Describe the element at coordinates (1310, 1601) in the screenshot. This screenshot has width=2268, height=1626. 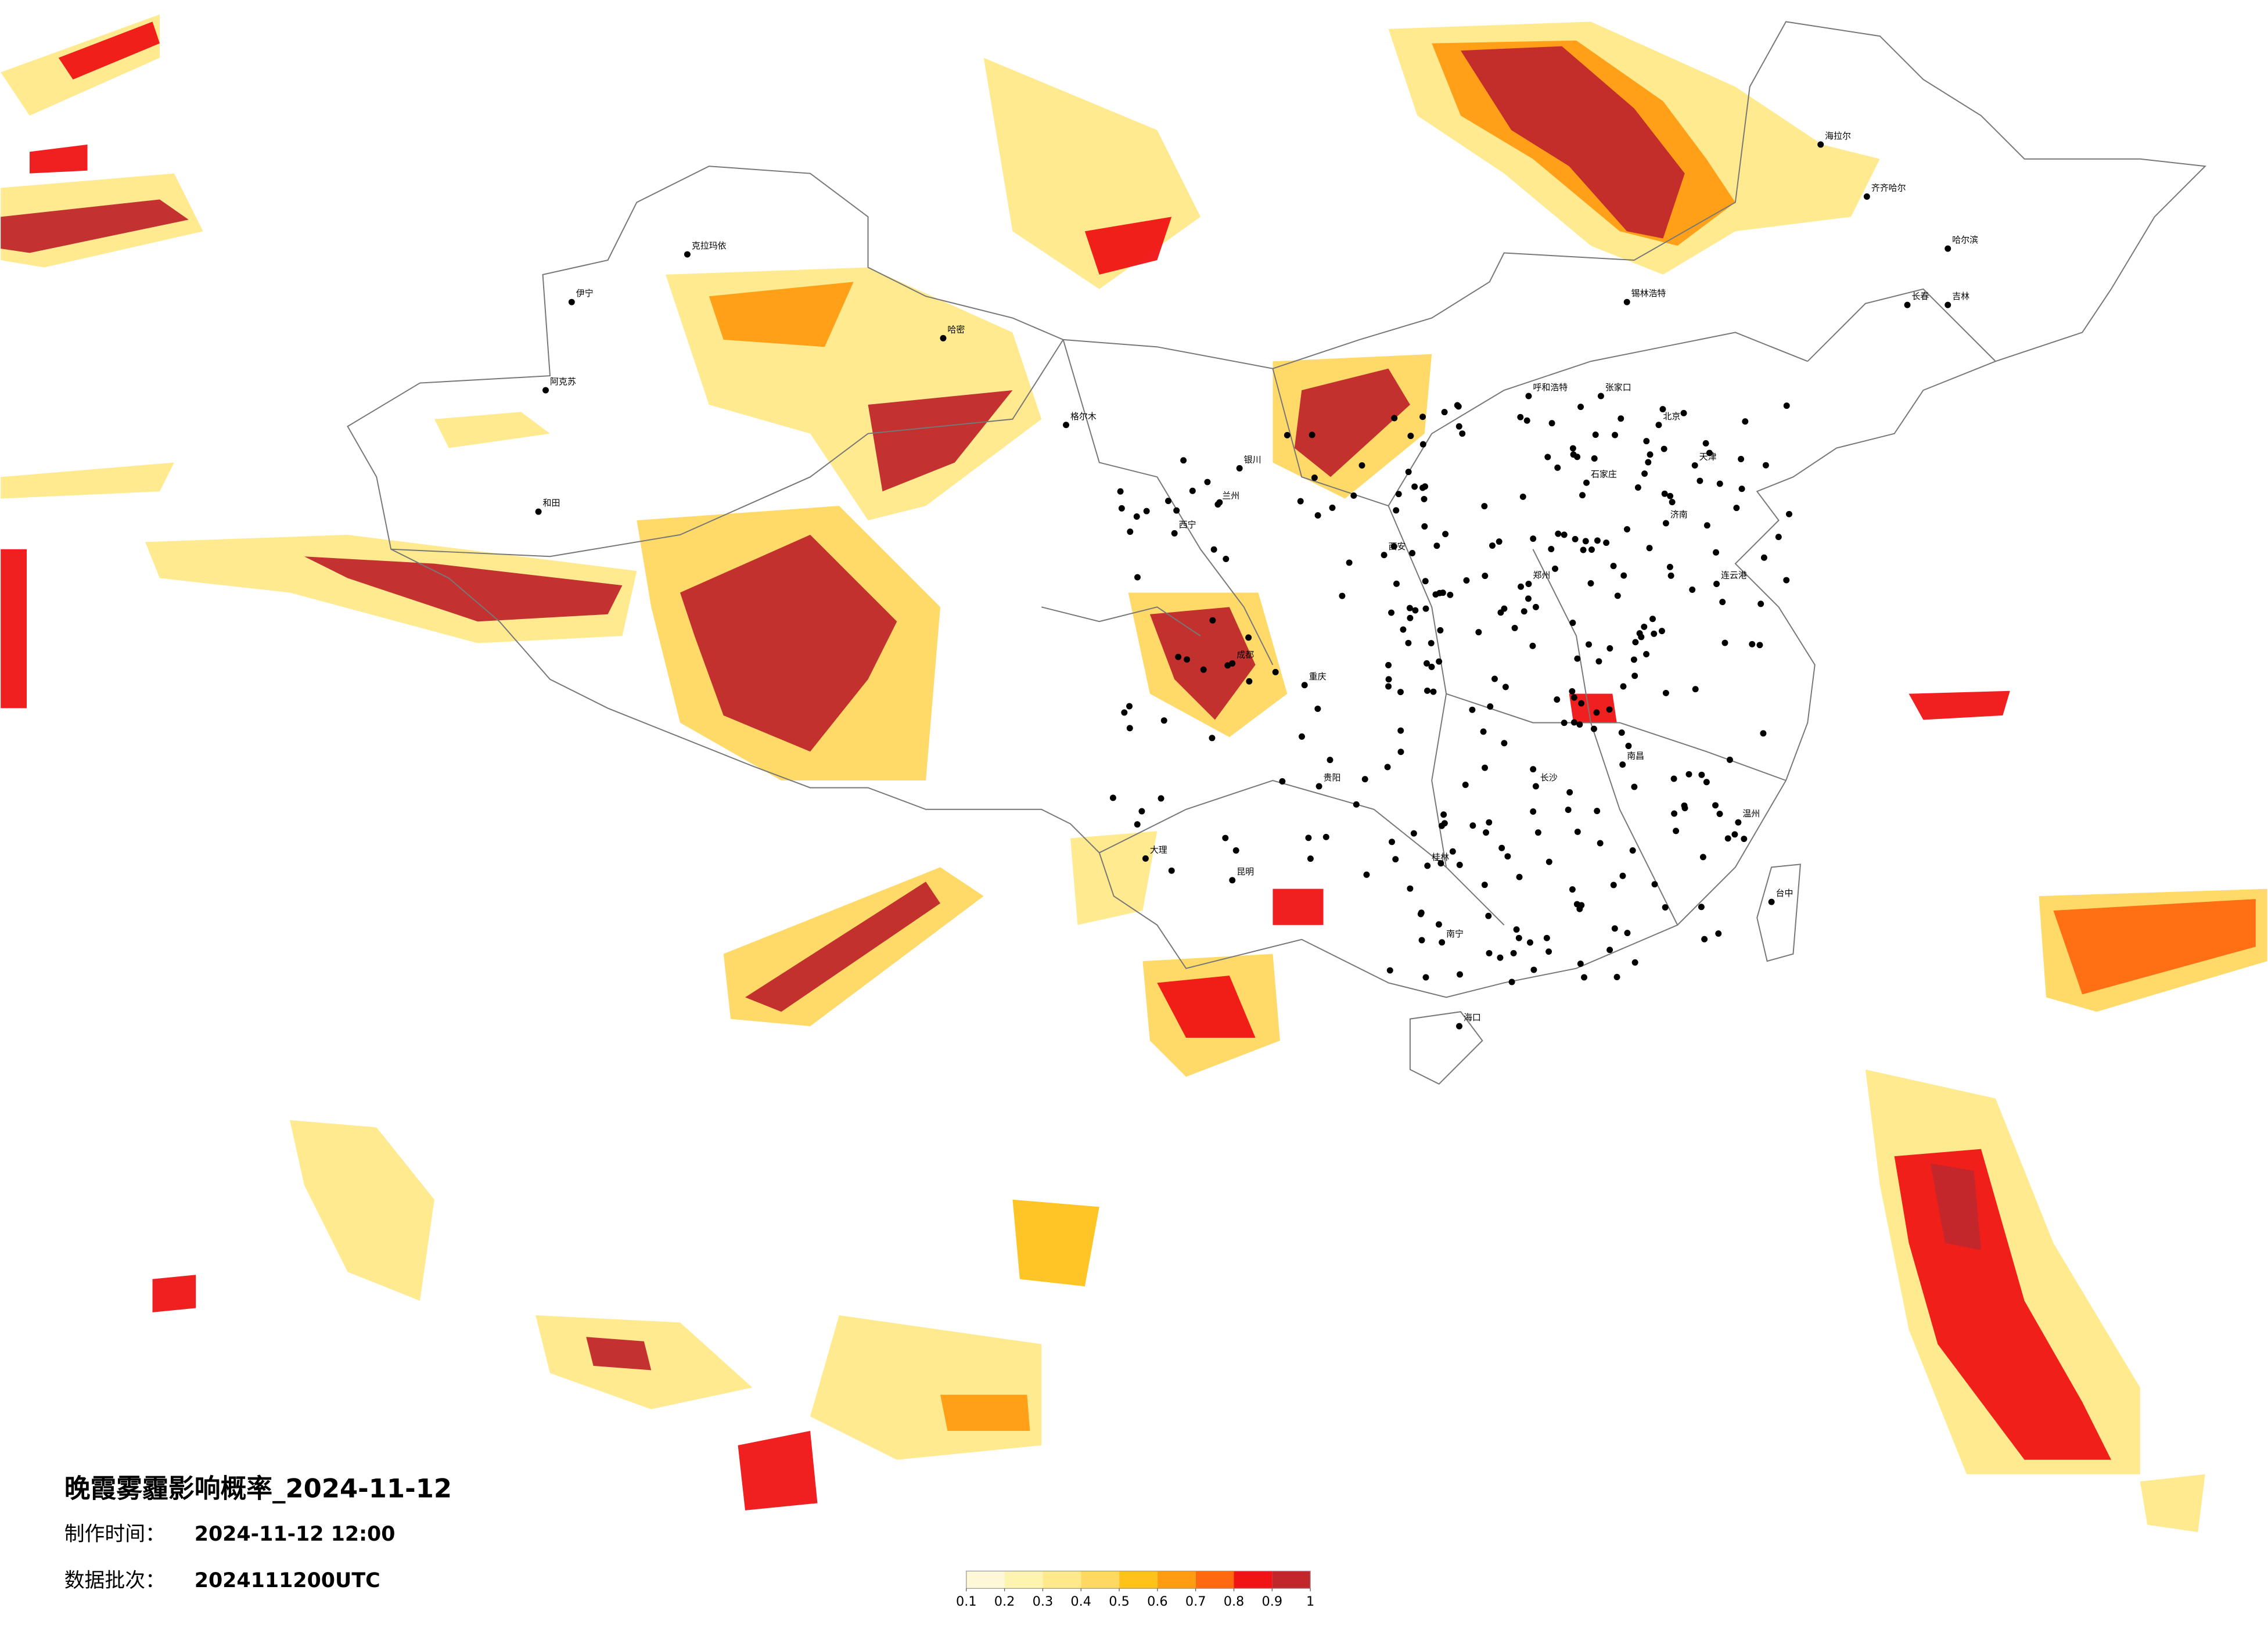
I see `colorbar-tick-label: 1` at that location.